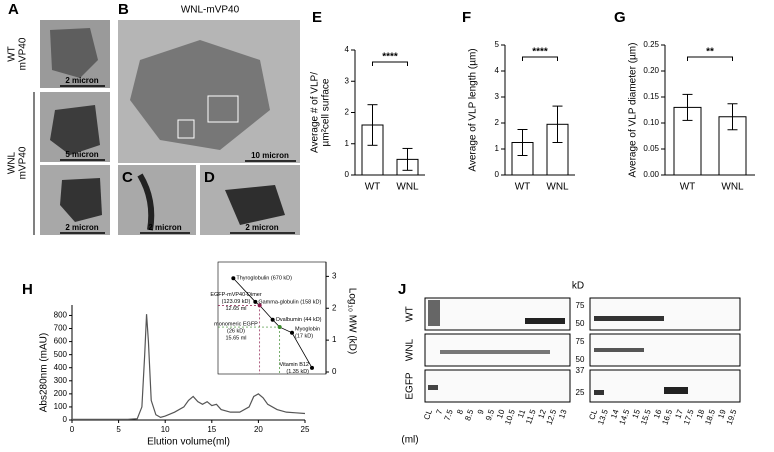  I want to click on y-tick-label: 800, so click(61, 315).